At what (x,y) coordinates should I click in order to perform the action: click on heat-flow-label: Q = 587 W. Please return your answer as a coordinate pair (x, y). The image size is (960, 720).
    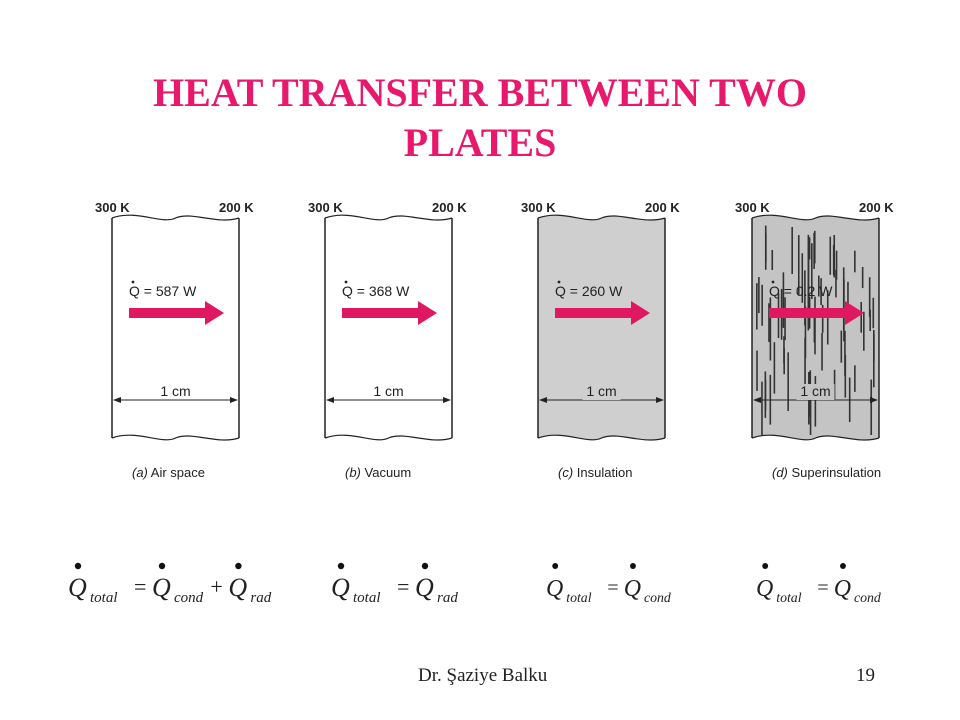
    Looking at the image, I should click on (163, 291).